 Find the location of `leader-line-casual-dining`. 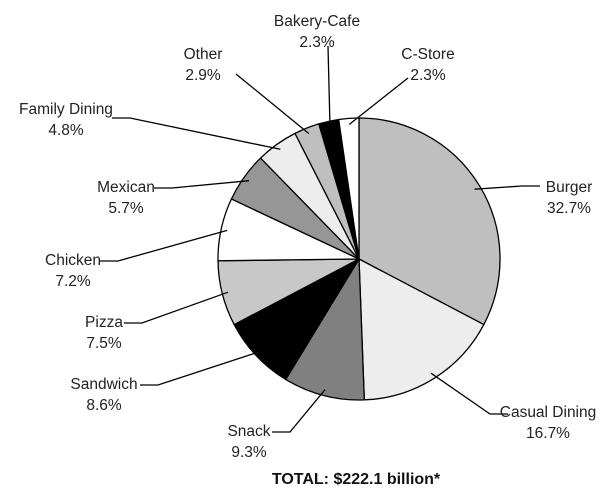

leader-line-casual-dining is located at coordinates (469, 393).